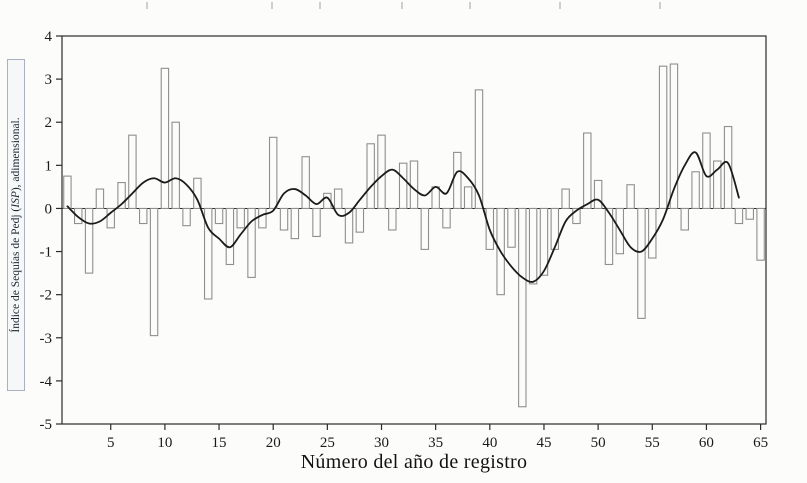 The height and width of the screenshot is (483, 807). I want to click on y-tick-label: 0, so click(49, 209).